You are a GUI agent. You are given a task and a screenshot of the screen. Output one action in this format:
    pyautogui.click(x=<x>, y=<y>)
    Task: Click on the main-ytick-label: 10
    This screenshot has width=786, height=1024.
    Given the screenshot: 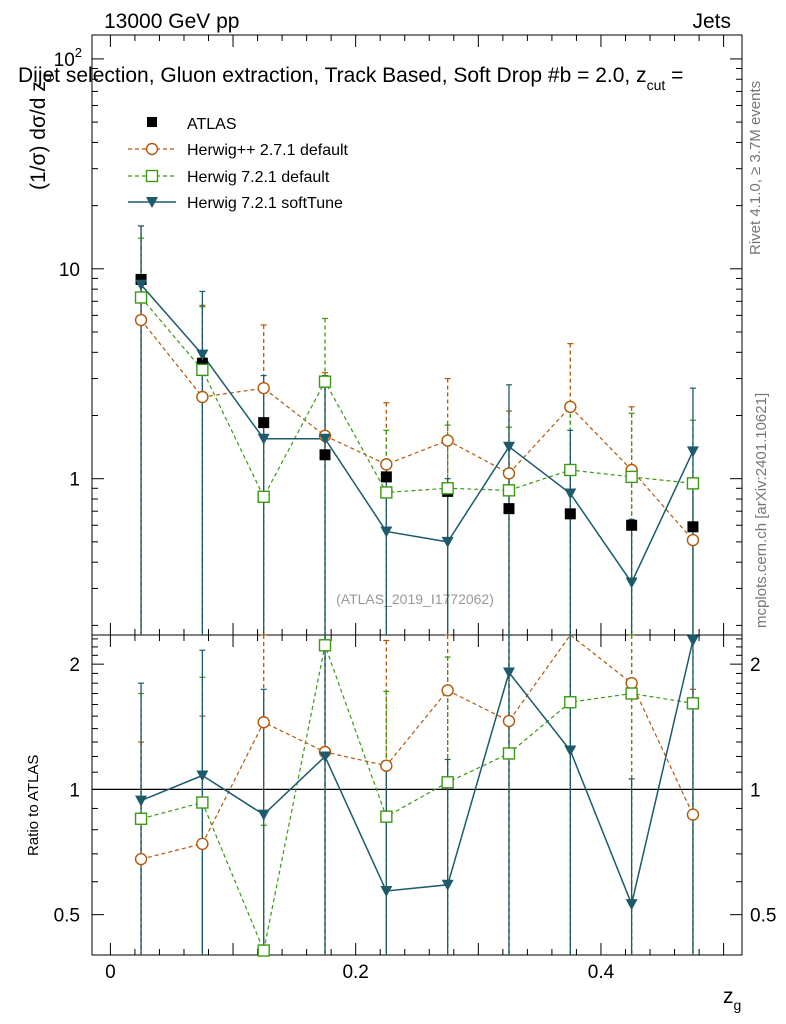 What is the action you would take?
    pyautogui.click(x=69, y=270)
    